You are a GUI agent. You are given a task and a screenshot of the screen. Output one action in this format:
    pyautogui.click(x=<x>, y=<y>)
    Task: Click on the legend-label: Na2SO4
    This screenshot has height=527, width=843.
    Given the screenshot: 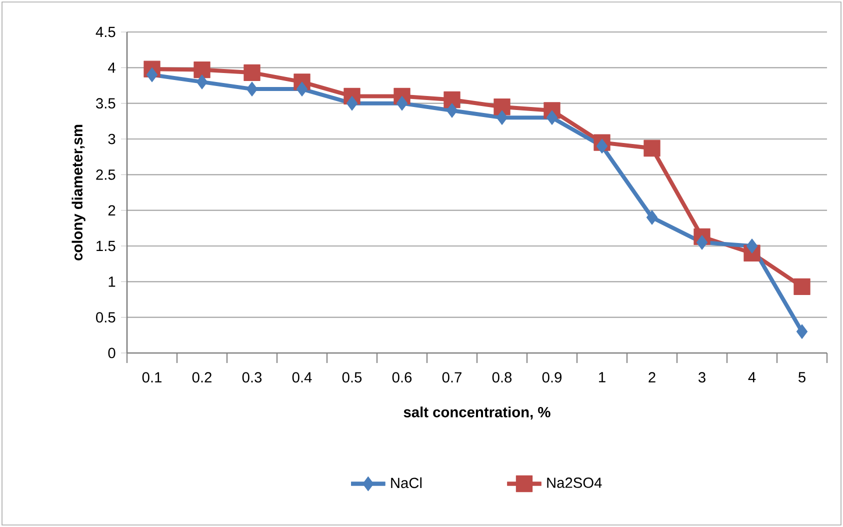 What is the action you would take?
    pyautogui.click(x=574, y=483)
    